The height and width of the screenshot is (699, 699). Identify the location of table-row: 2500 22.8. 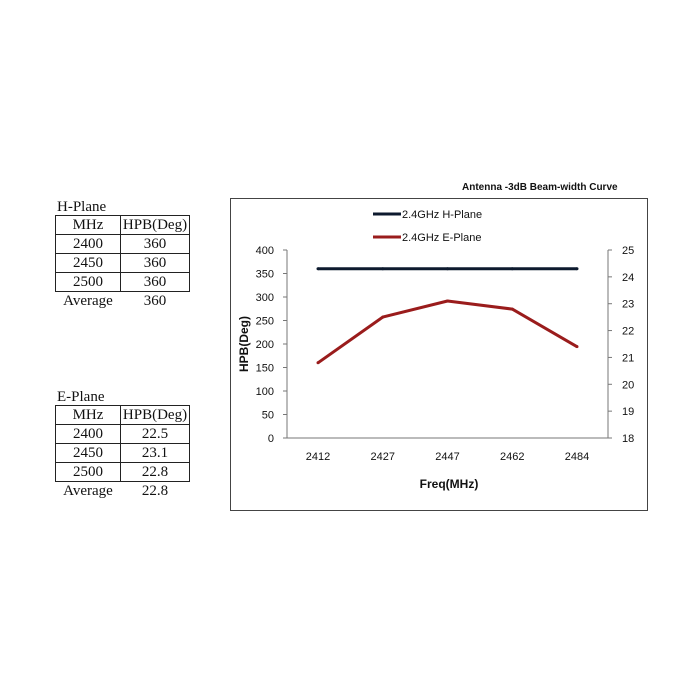
(122, 472).